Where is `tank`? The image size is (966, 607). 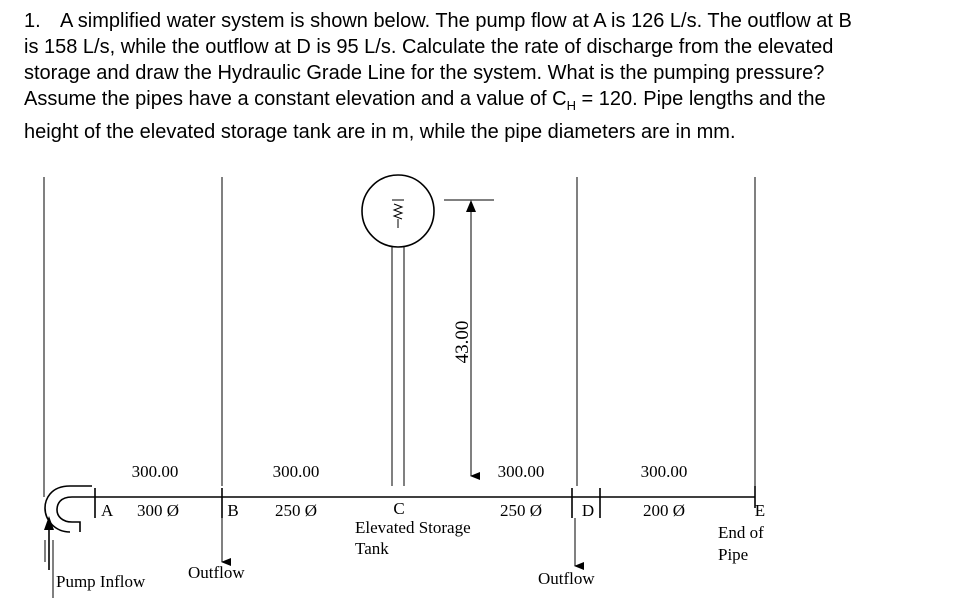
tank is located at coordinates (398, 211).